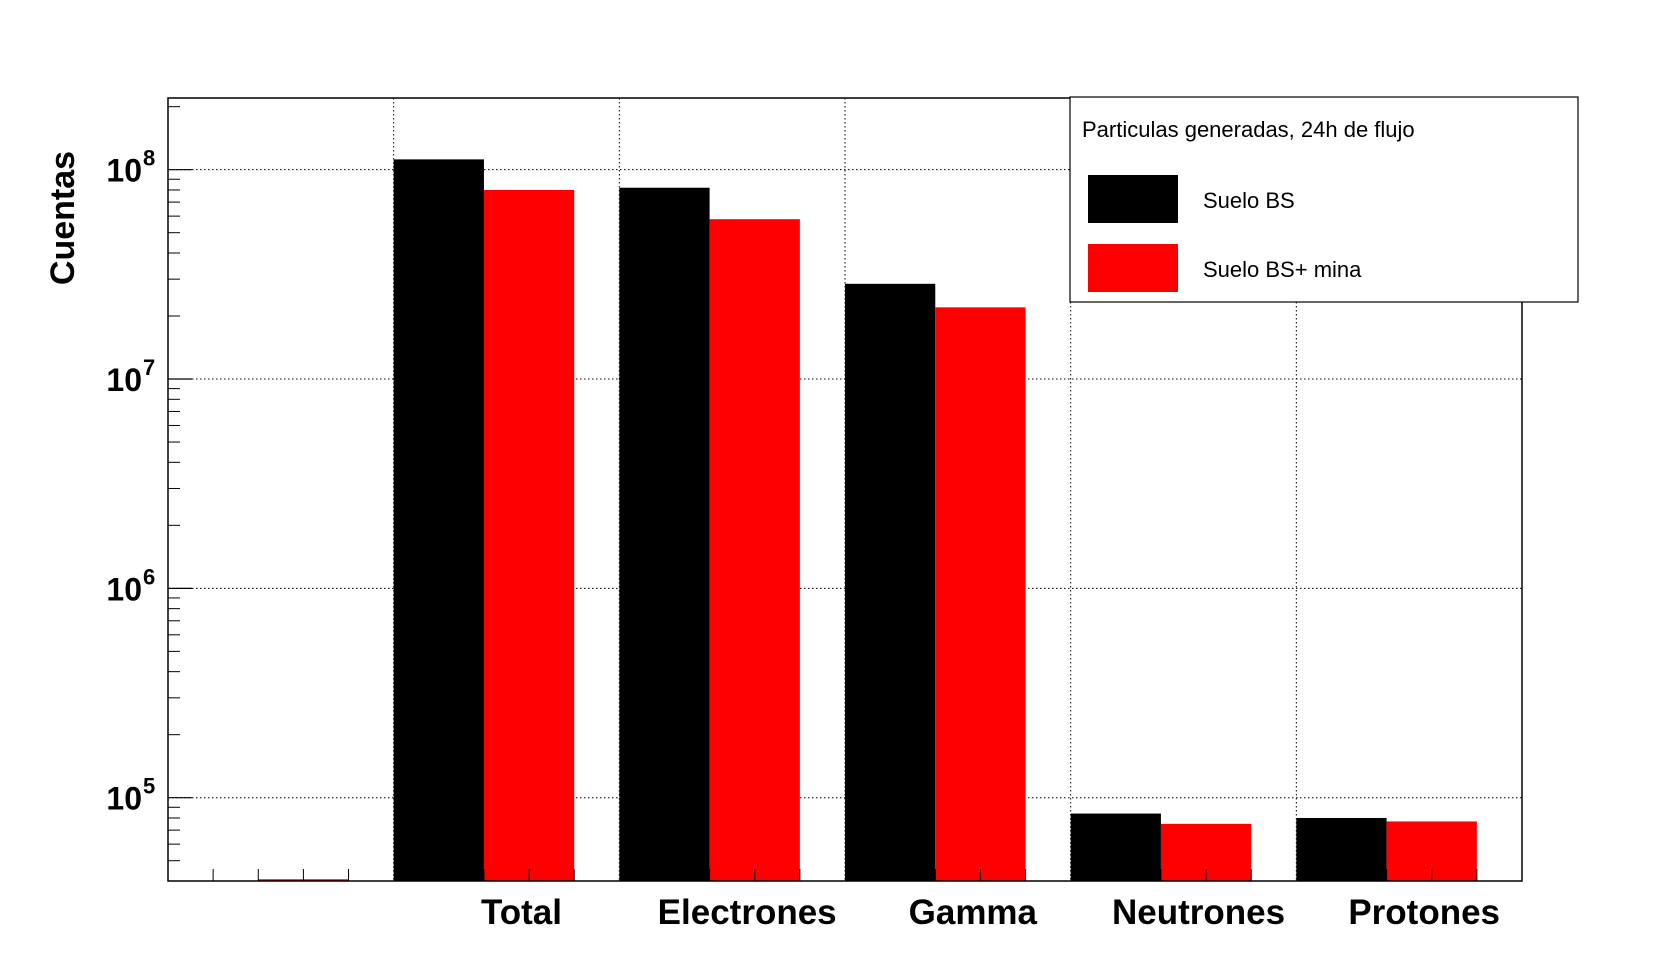  What do you see at coordinates (149, 367) in the screenshot?
I see `y-tick-exp-2: 7` at bounding box center [149, 367].